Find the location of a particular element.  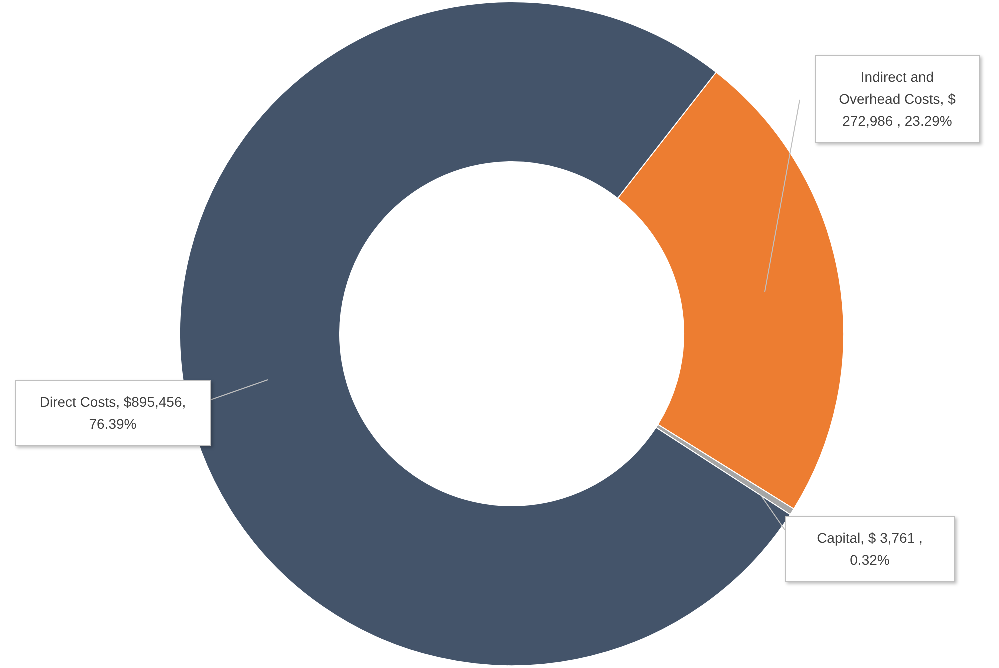

slice-label: Direct Costs, $895,456, 76.39% is located at coordinates (113, 413).